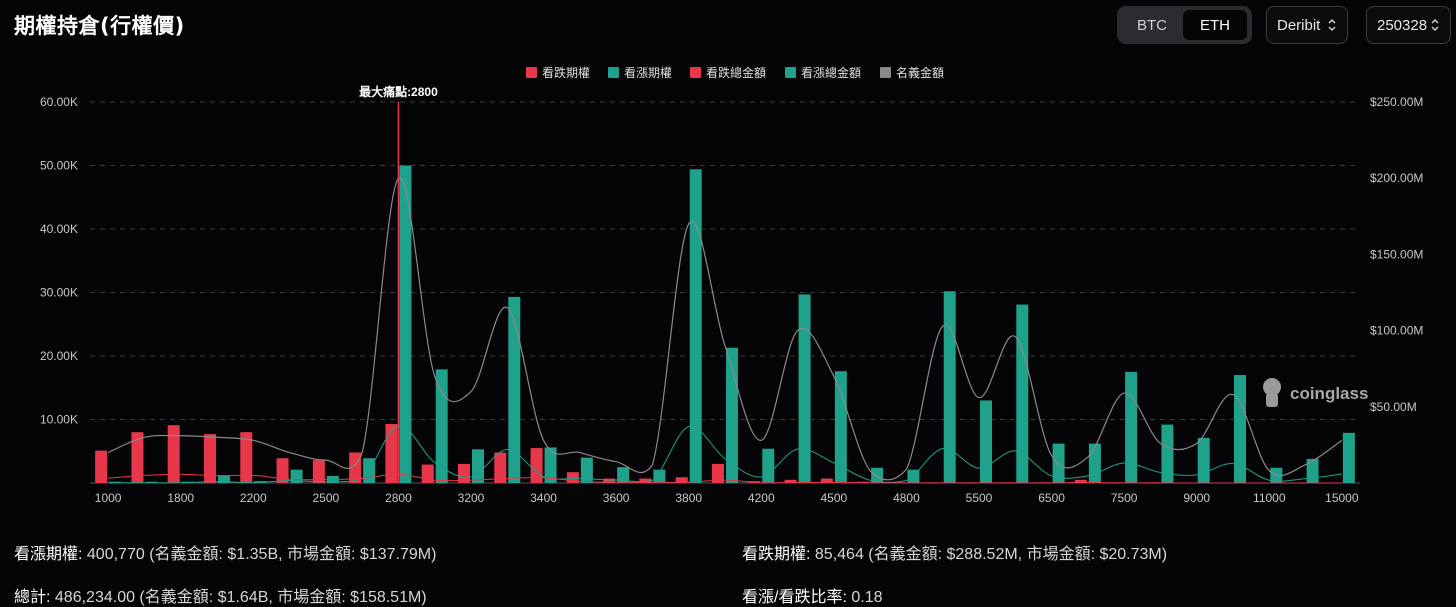  Describe the element at coordinates (59, 356) in the screenshot. I see `y-left-tick-label: 20.00K` at that location.